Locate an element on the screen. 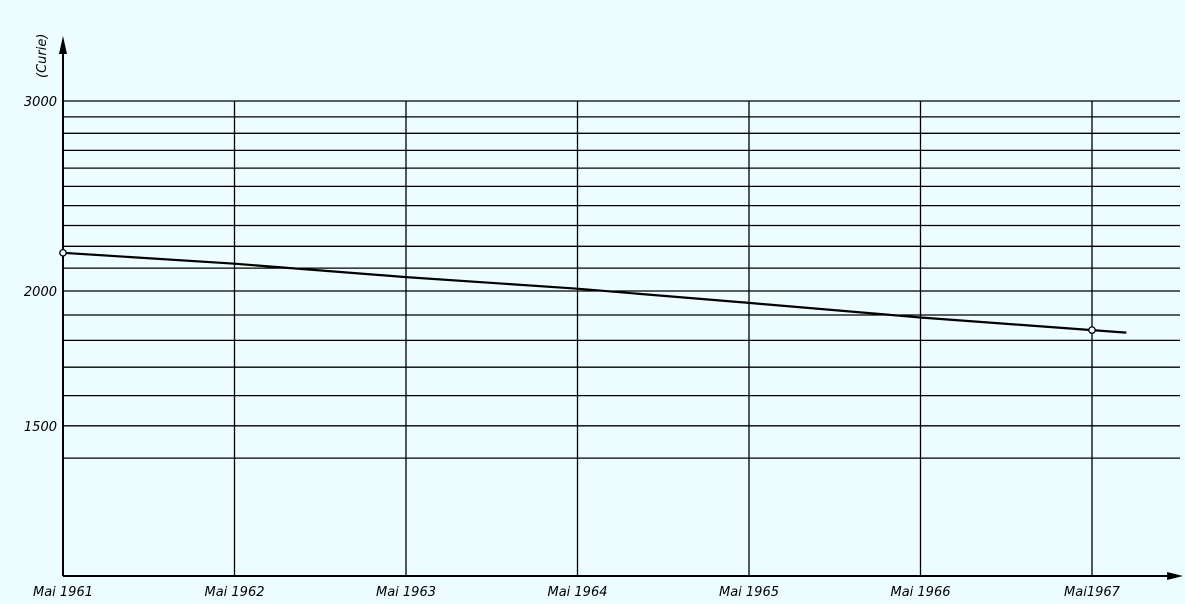 The height and width of the screenshot is (604, 1185). x-tick-label: Mai 1964 is located at coordinates (577, 592).